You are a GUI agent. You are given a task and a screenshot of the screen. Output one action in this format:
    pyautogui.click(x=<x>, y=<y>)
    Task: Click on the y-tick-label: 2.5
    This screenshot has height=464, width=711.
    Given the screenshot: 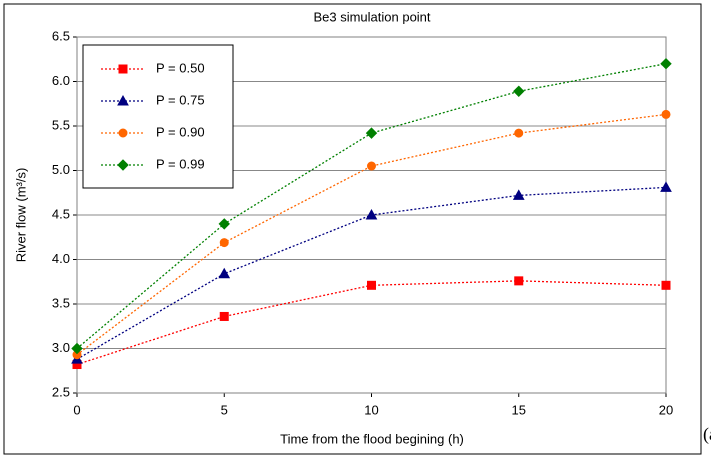 What is the action you would take?
    pyautogui.click(x=61, y=391)
    